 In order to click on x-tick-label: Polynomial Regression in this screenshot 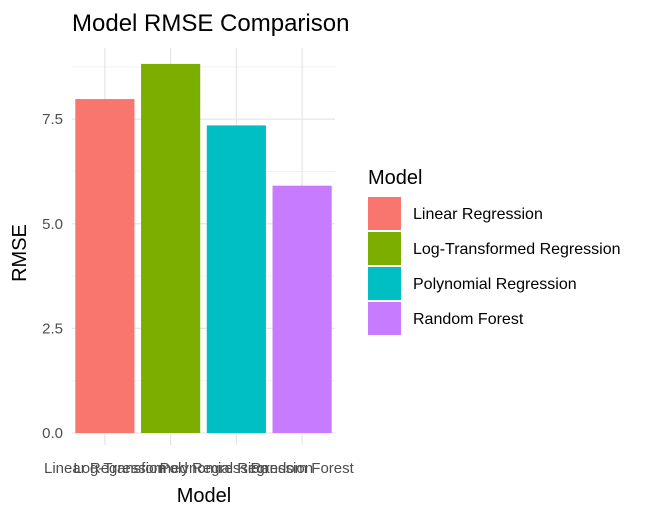, I will do `click(236, 468)`.